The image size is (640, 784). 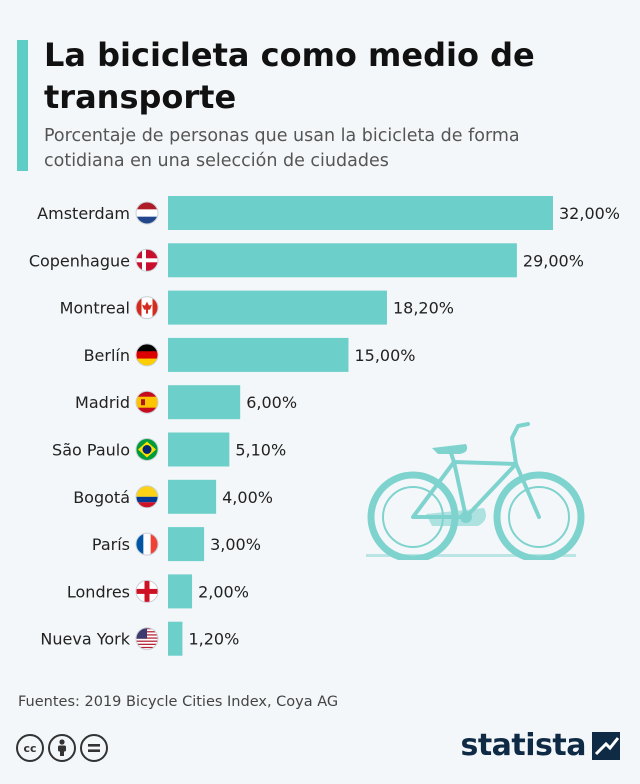 What do you see at coordinates (247, 497) in the screenshot?
I see `value-label: 4,00%` at bounding box center [247, 497].